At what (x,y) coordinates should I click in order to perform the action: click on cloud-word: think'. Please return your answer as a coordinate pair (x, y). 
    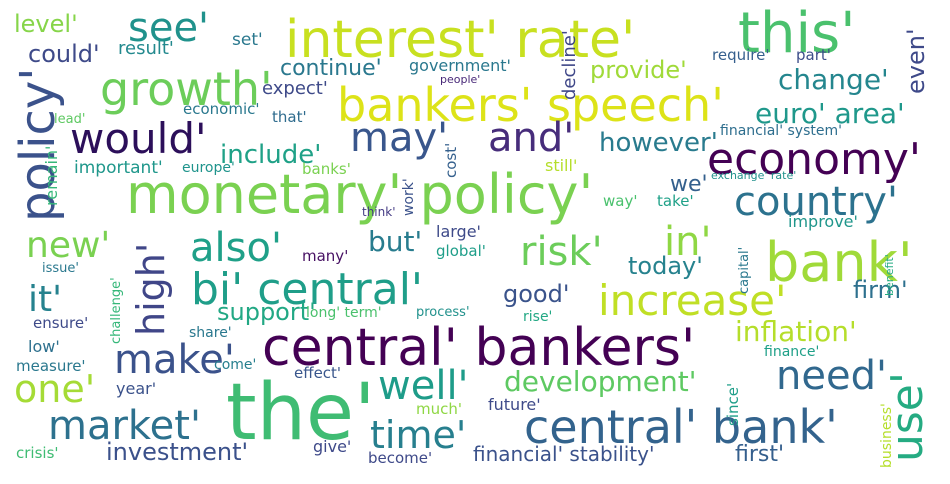
    Looking at the image, I should click on (379, 212).